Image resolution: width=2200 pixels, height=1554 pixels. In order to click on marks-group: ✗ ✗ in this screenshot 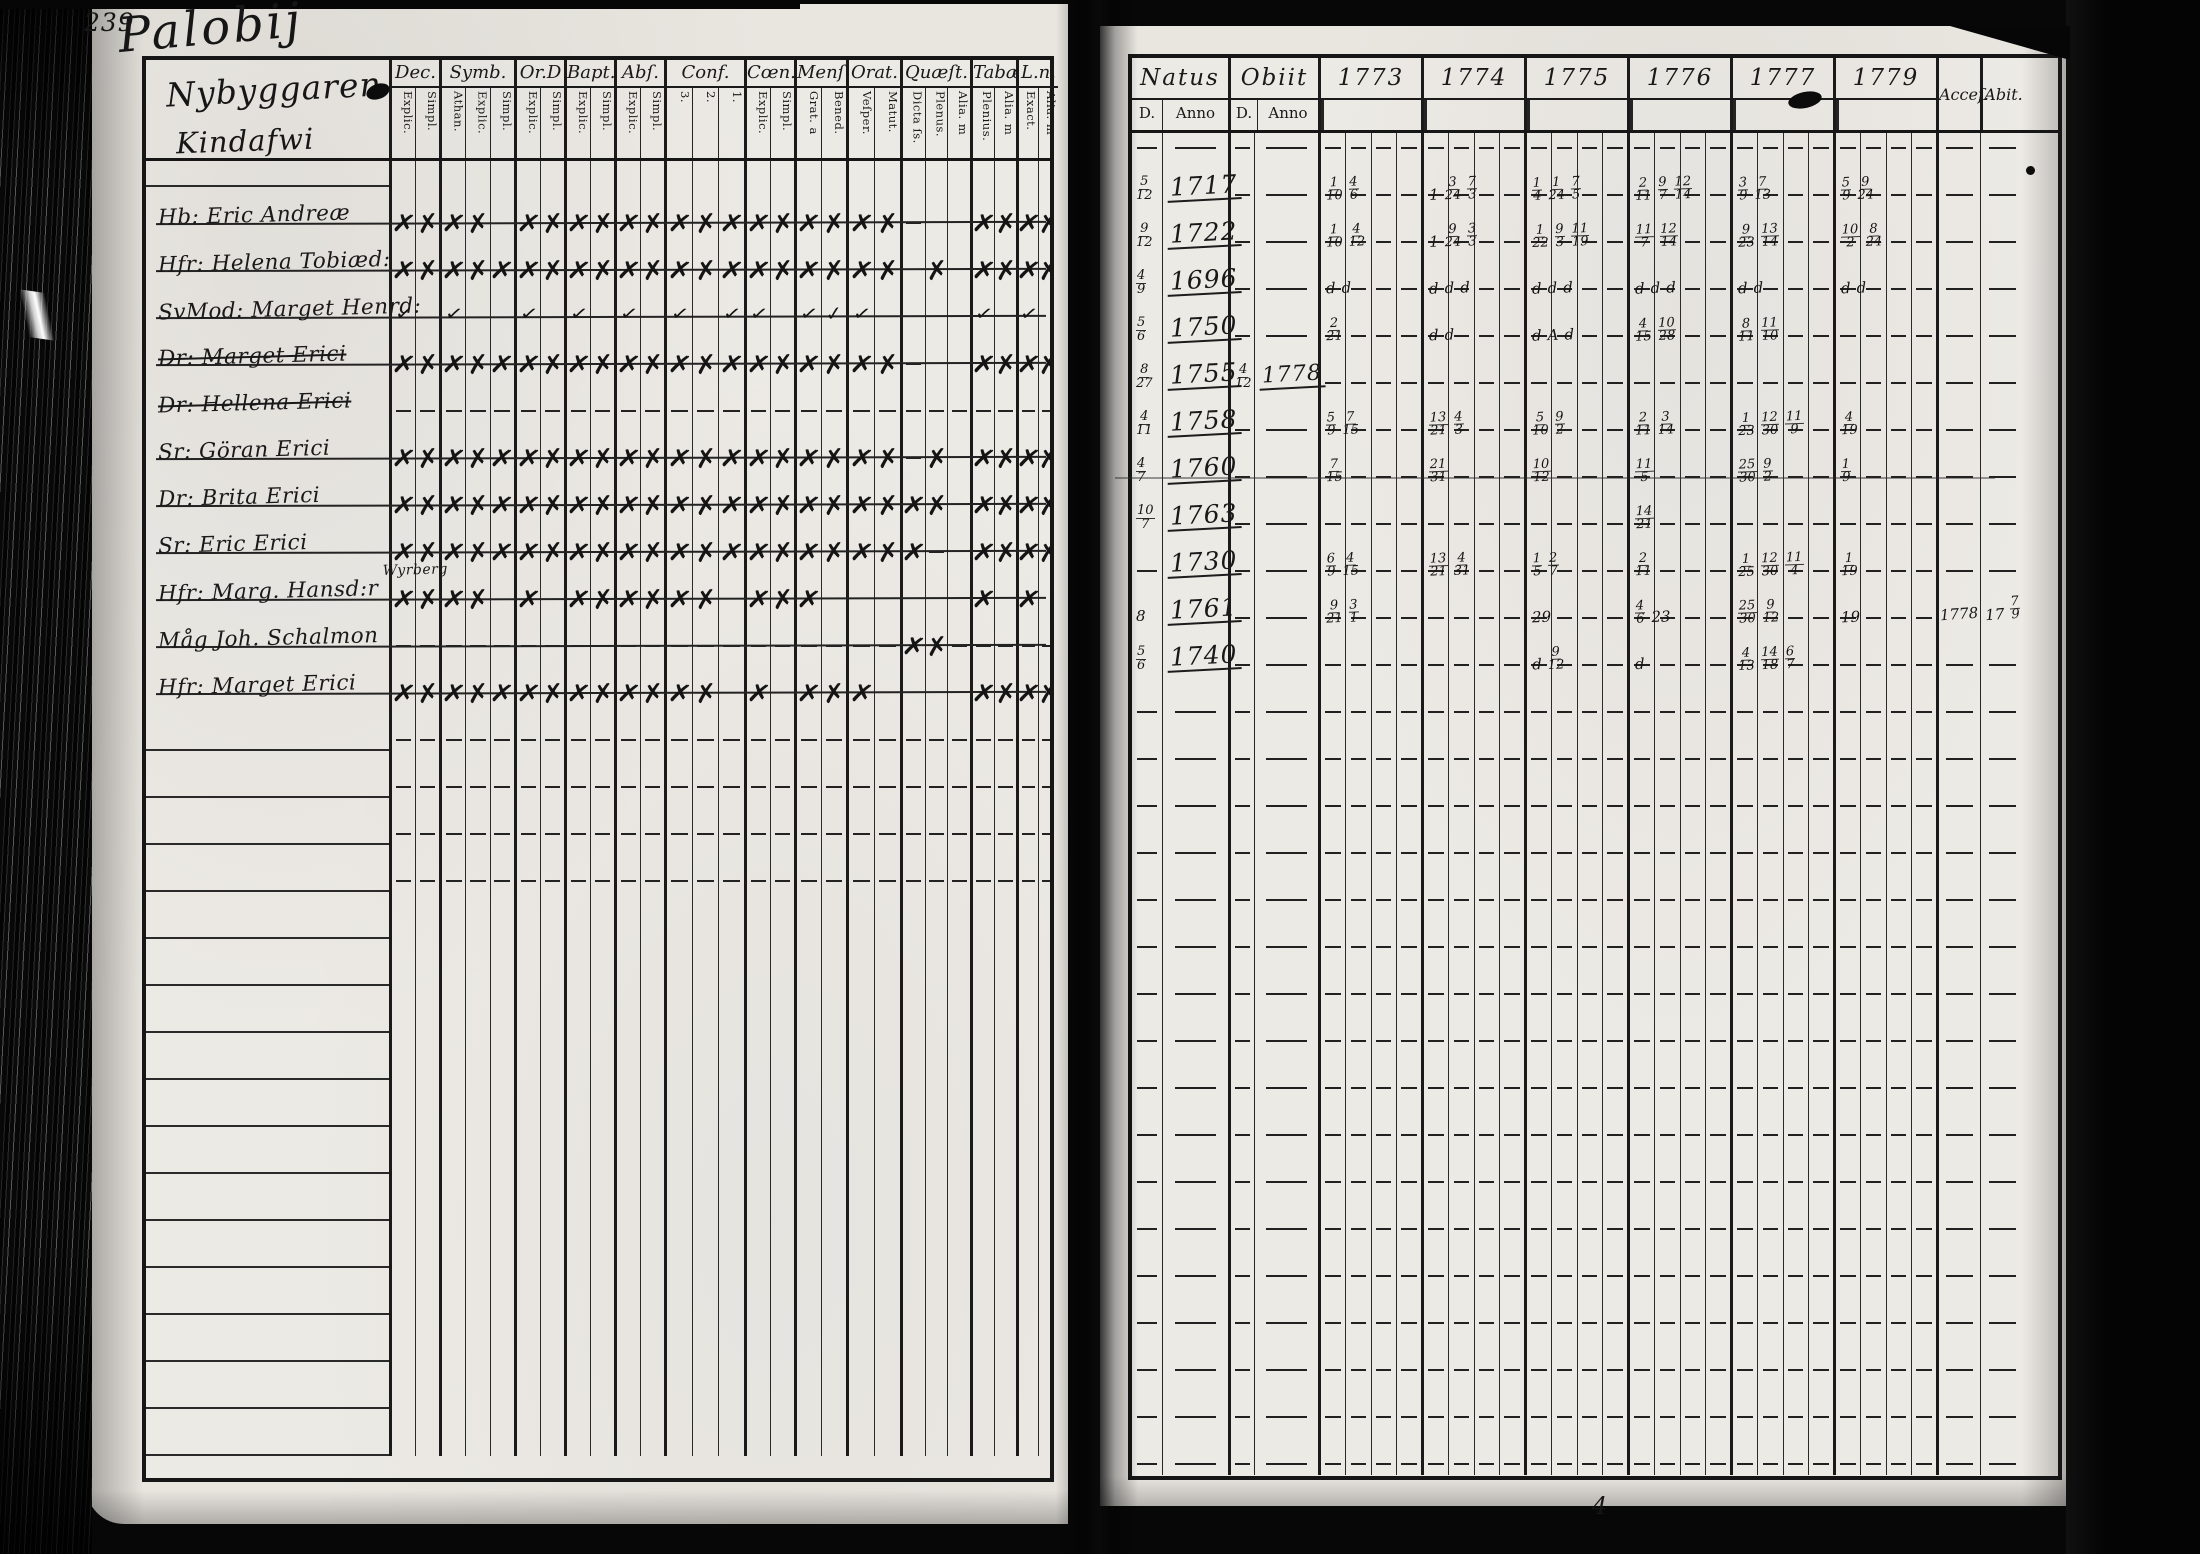, I will do `click(1032, 683)`.